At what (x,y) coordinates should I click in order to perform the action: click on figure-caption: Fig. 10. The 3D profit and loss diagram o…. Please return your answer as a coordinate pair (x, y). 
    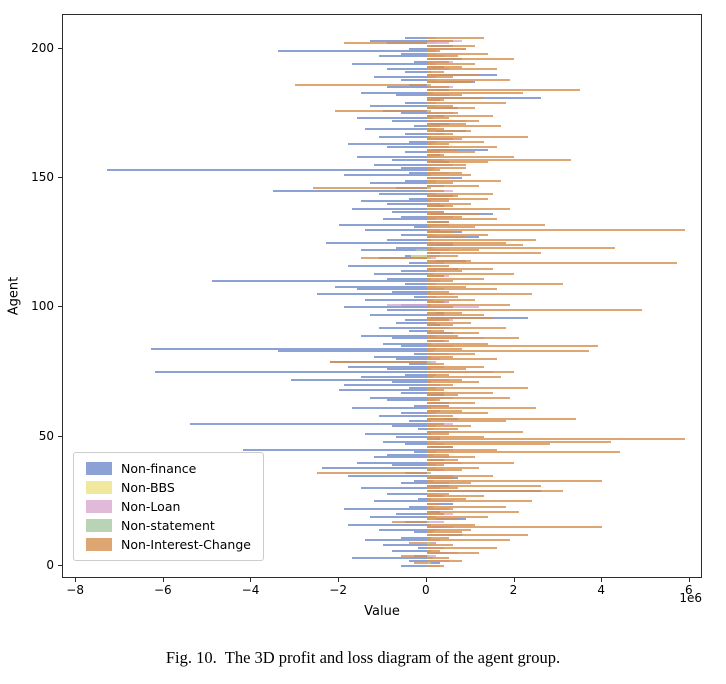
    Looking at the image, I should click on (363, 658).